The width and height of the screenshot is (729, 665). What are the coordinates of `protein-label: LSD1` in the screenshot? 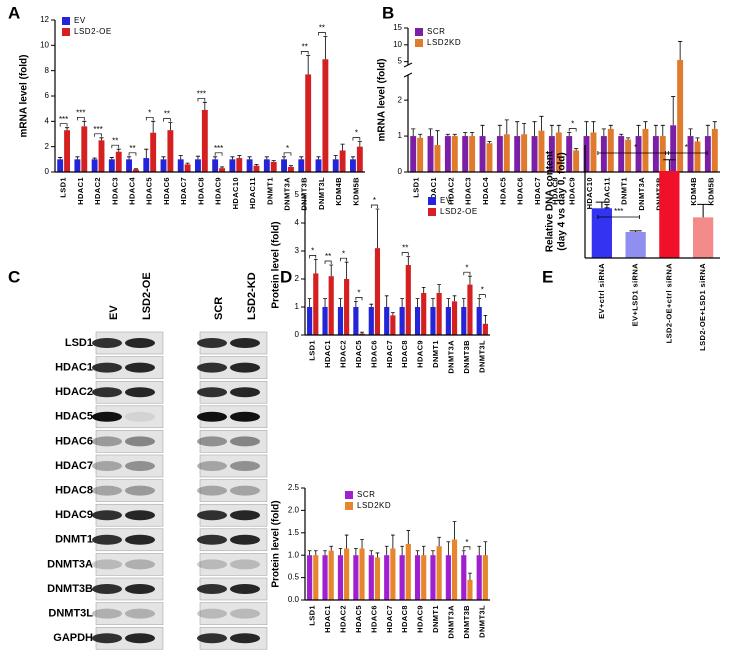 It's located at (79, 343).